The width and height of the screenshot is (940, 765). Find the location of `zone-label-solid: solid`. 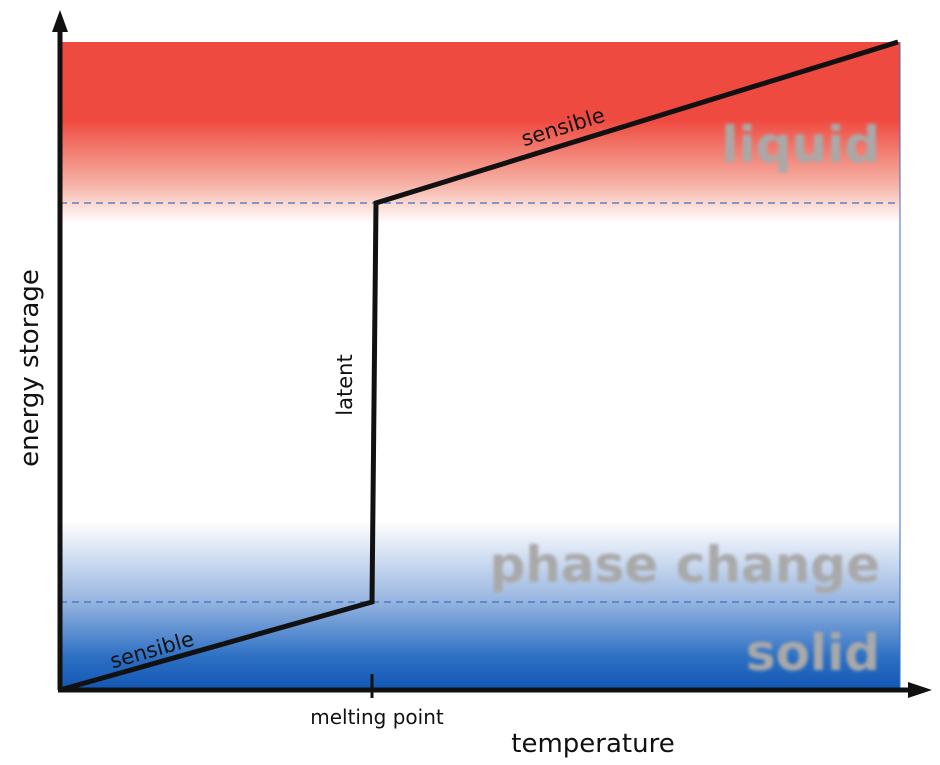

zone-label-solid: solid is located at coordinates (813, 653).